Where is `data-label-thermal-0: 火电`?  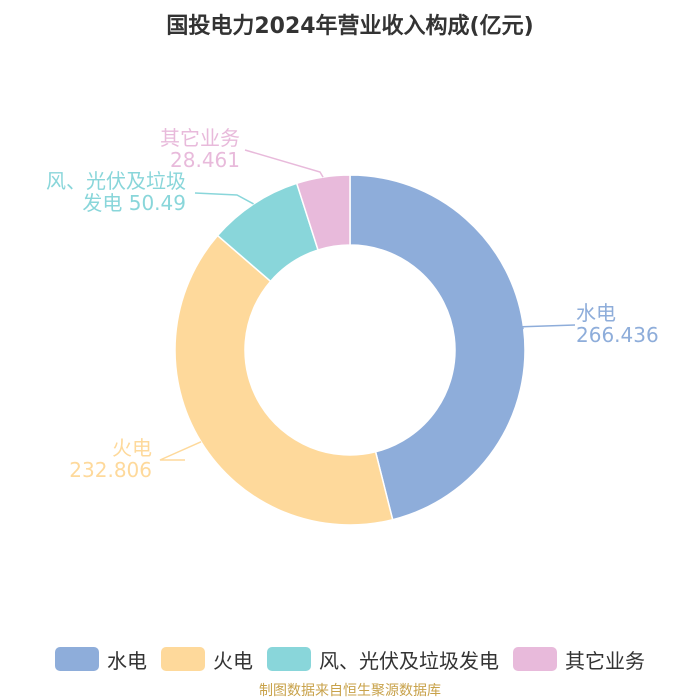
data-label-thermal-0: 火电 is located at coordinates (132, 448).